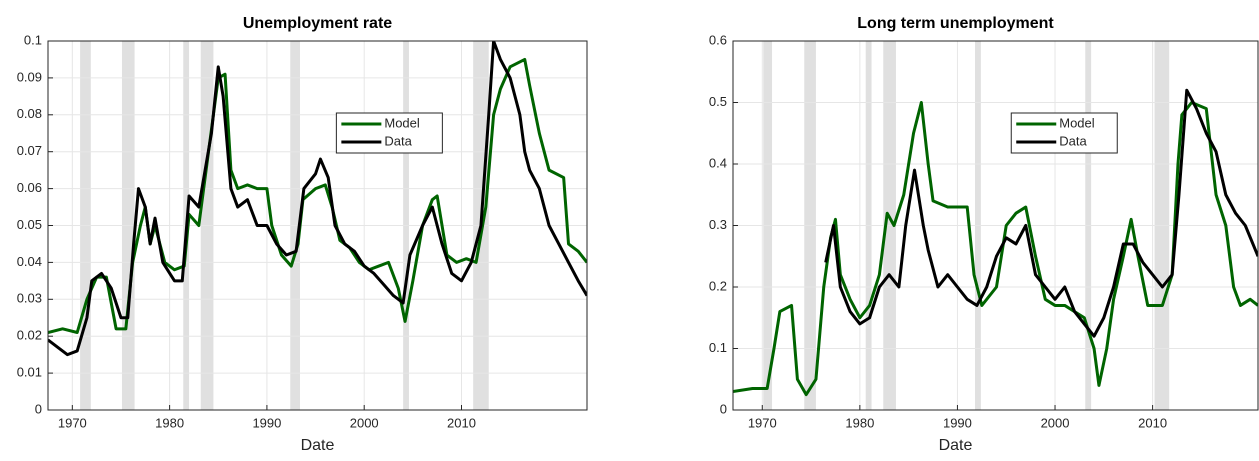 The width and height of the screenshot is (1259, 461). Describe the element at coordinates (29, 372) in the screenshot. I see `y-tick-label: 0.01` at that location.